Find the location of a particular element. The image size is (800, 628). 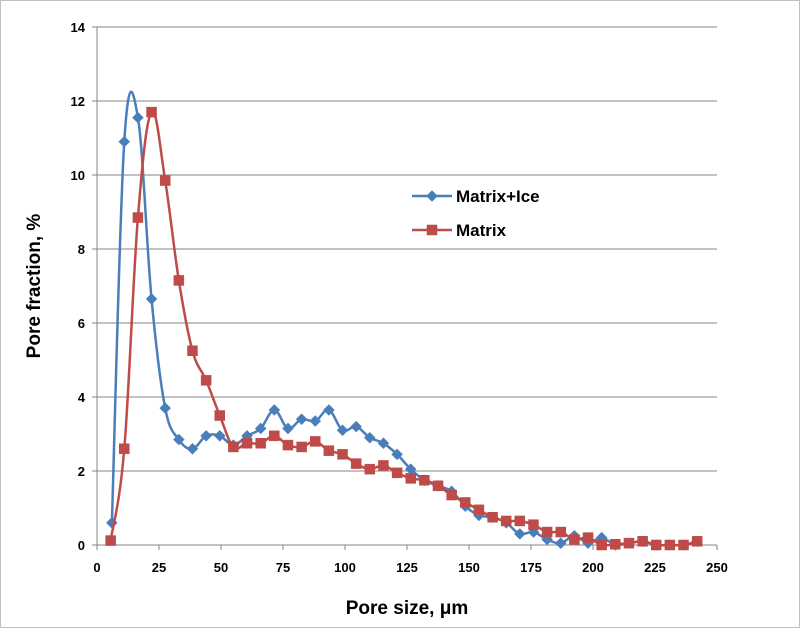

x-tick-label: 150 is located at coordinates (469, 567).